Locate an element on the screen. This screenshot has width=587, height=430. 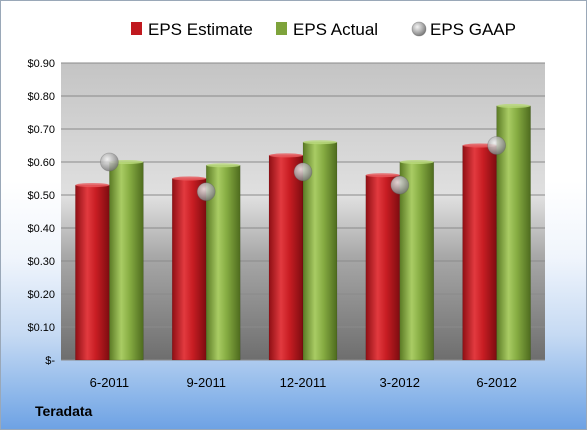
x-tick-label: 3-2012 is located at coordinates (400, 382).